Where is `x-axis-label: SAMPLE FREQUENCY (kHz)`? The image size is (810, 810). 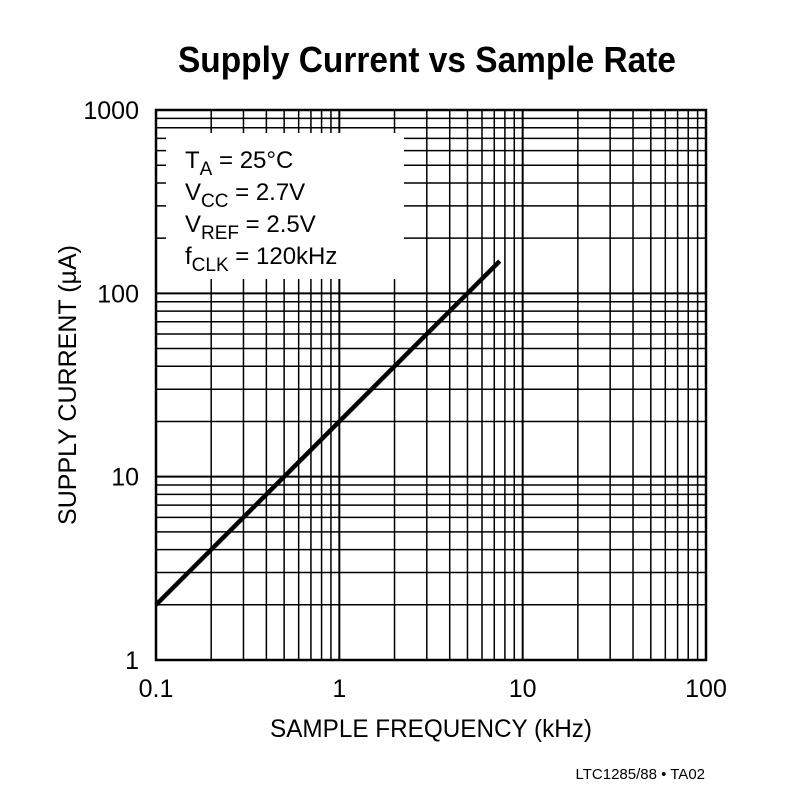 x-axis-label: SAMPLE FREQUENCY (kHz) is located at coordinates (431, 729).